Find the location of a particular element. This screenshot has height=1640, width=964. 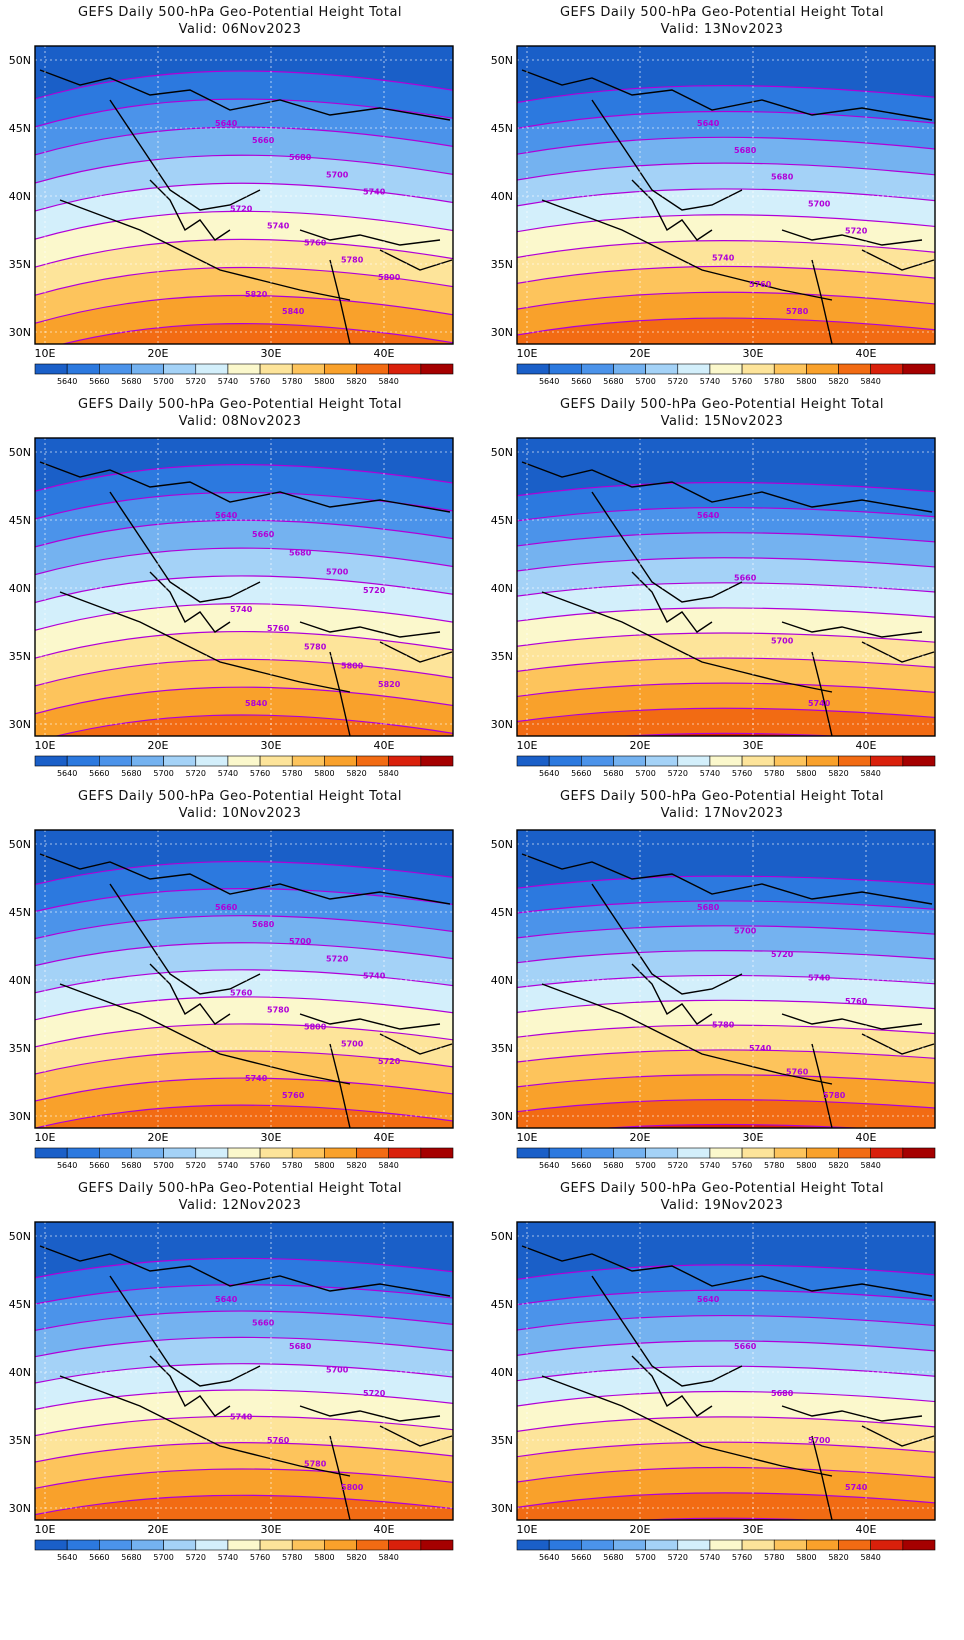

lat-label: 30N is located at coordinates (502, 724).